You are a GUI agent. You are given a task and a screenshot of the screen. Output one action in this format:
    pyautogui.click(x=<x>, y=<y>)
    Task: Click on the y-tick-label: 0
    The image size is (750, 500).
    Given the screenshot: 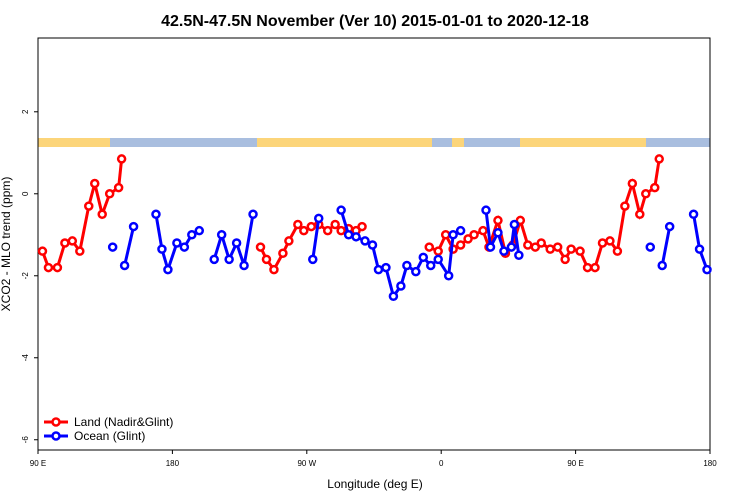 What is the action you would take?
    pyautogui.click(x=25, y=193)
    